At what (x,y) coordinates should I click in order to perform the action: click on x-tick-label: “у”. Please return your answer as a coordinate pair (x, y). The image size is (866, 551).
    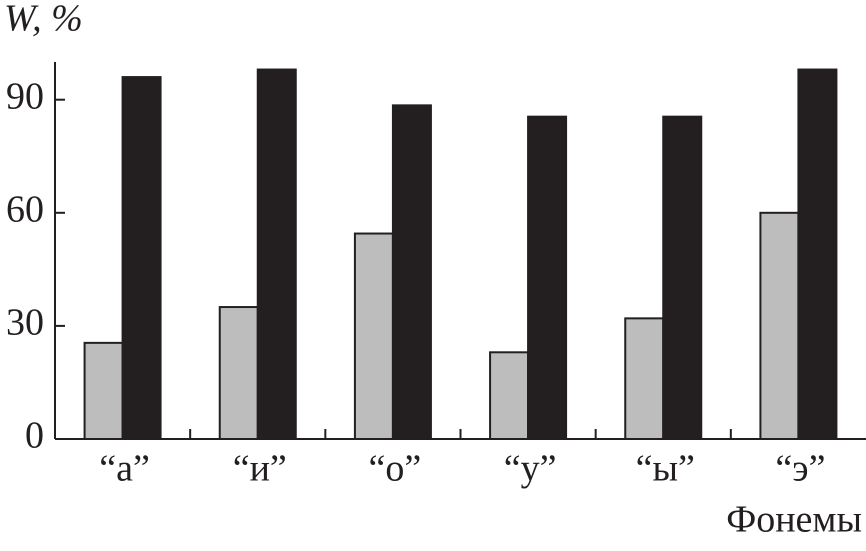
    Looking at the image, I should click on (530, 469).